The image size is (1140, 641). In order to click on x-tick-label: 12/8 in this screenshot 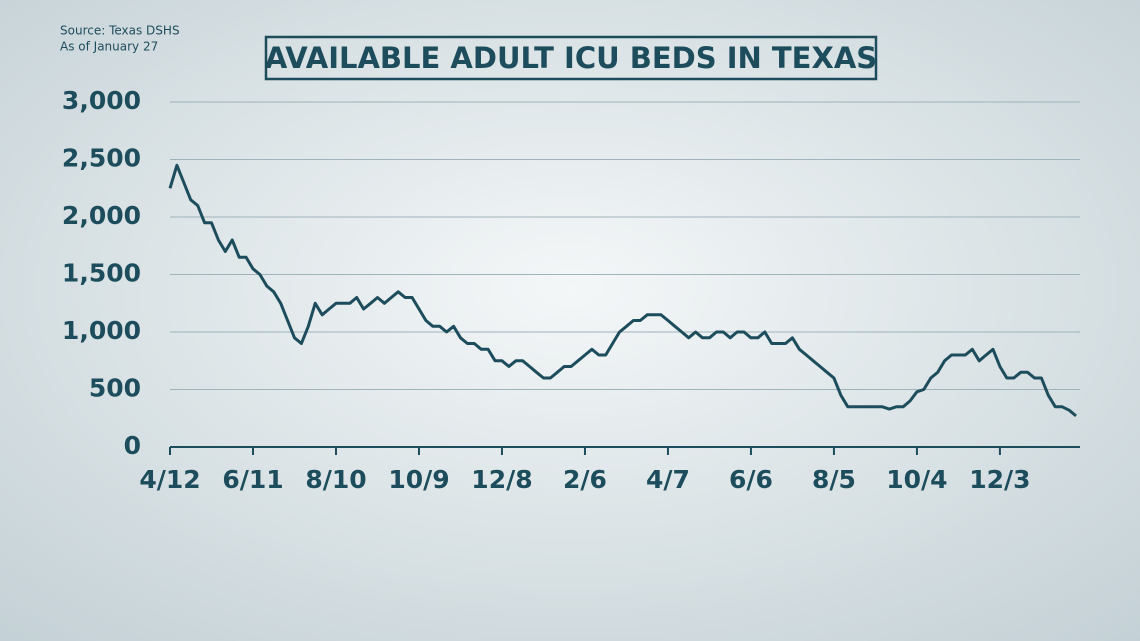, I will do `click(501, 479)`.